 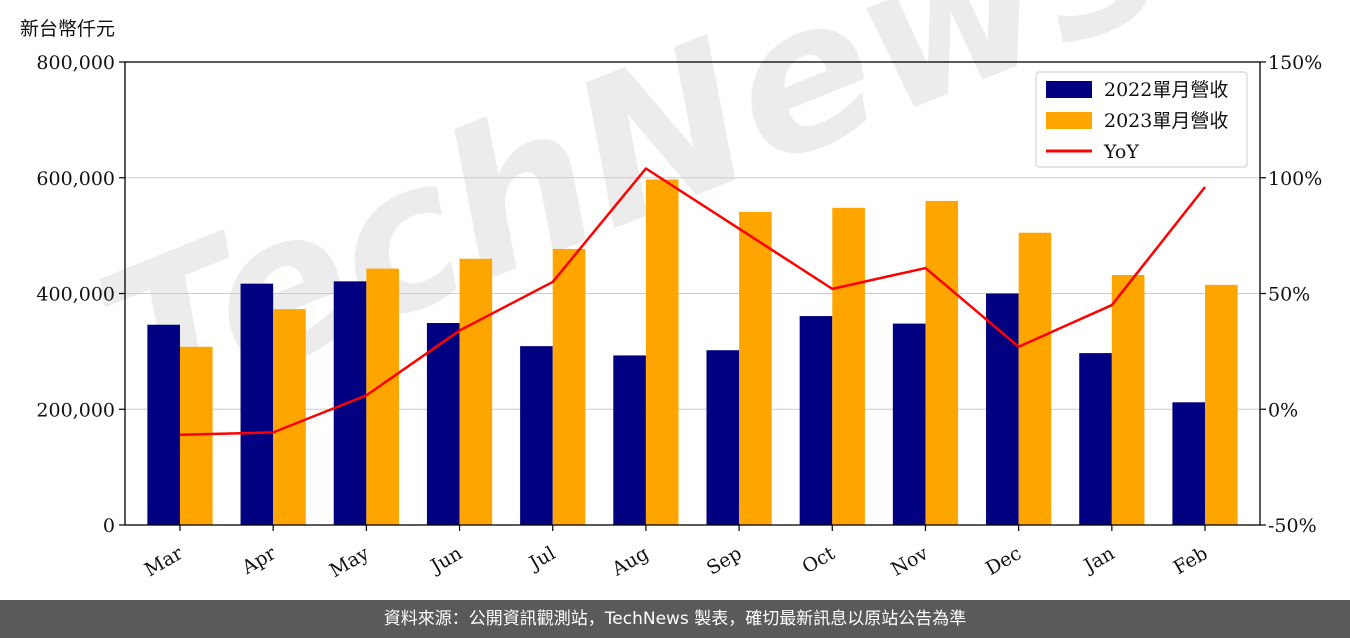 What do you see at coordinates (75, 410) in the screenshot?
I see `y-left-tick-label: 200,000` at bounding box center [75, 410].